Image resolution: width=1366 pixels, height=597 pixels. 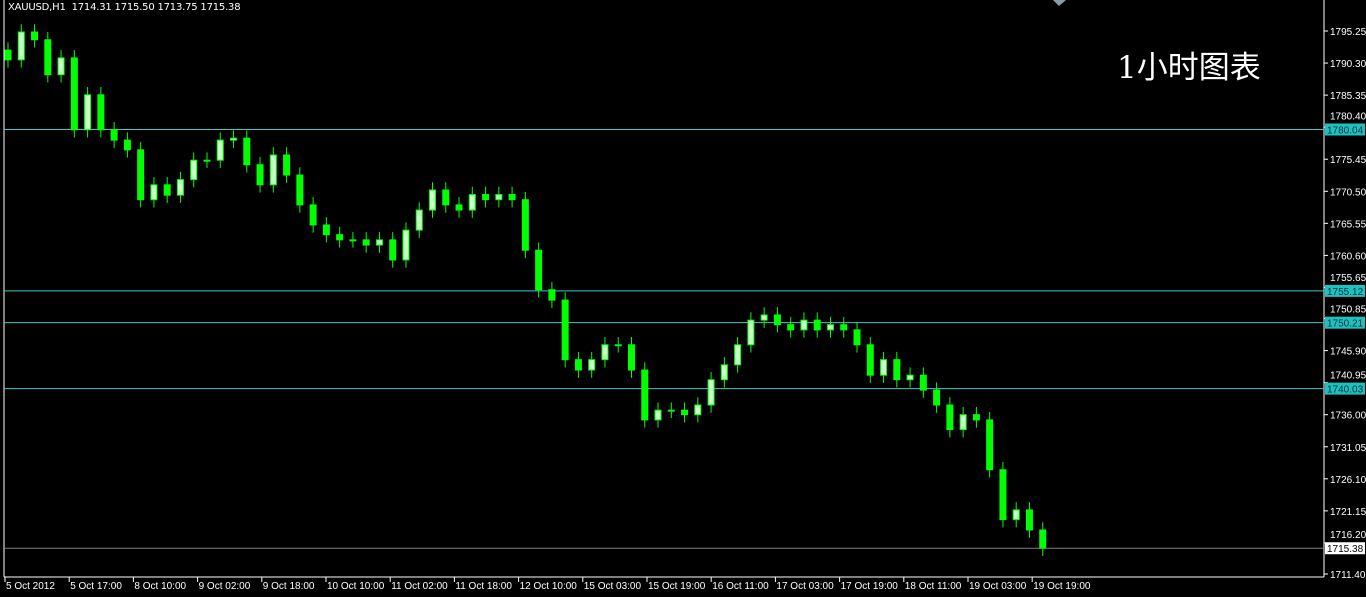 I want to click on y-tick-label: 1721.15, so click(x=1348, y=512).